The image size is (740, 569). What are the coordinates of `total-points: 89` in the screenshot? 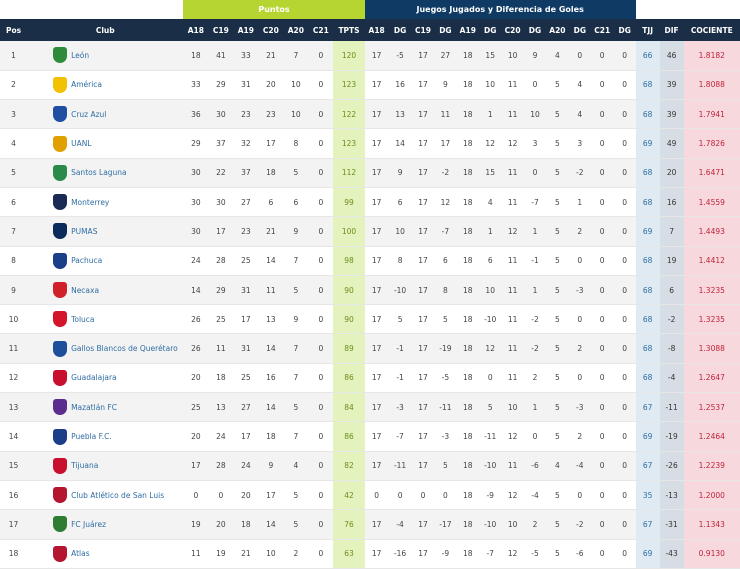 It's located at (349, 348).